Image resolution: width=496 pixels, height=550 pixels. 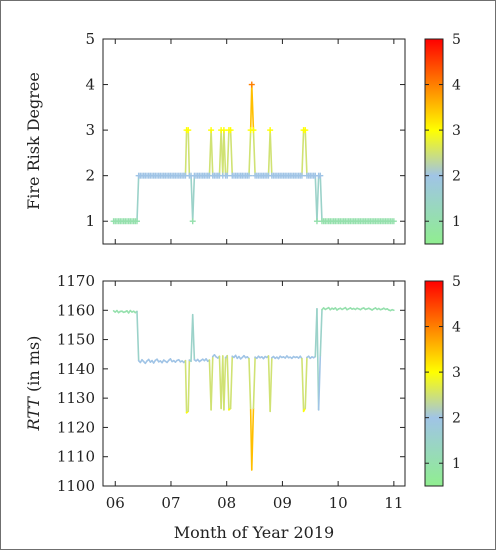 I want to click on y-tick-label: 1140, so click(x=76, y=369).